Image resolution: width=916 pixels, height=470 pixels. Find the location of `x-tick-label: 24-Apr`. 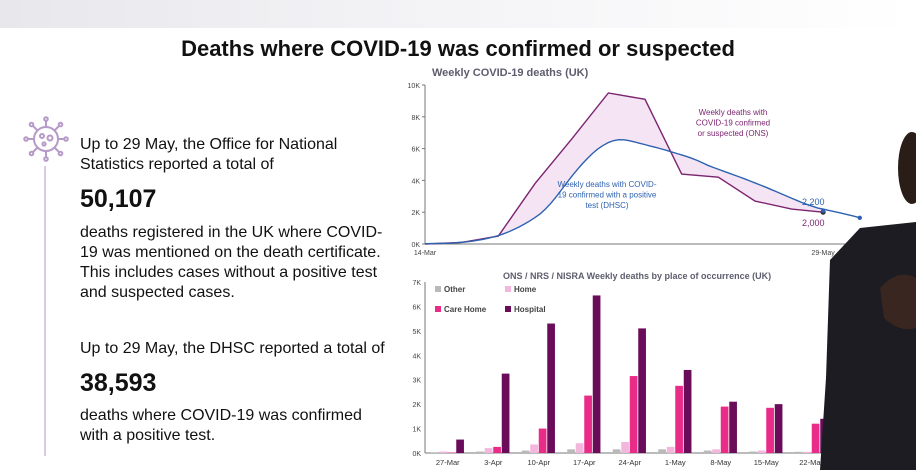

x-tick-label: 24-Apr is located at coordinates (629, 462).